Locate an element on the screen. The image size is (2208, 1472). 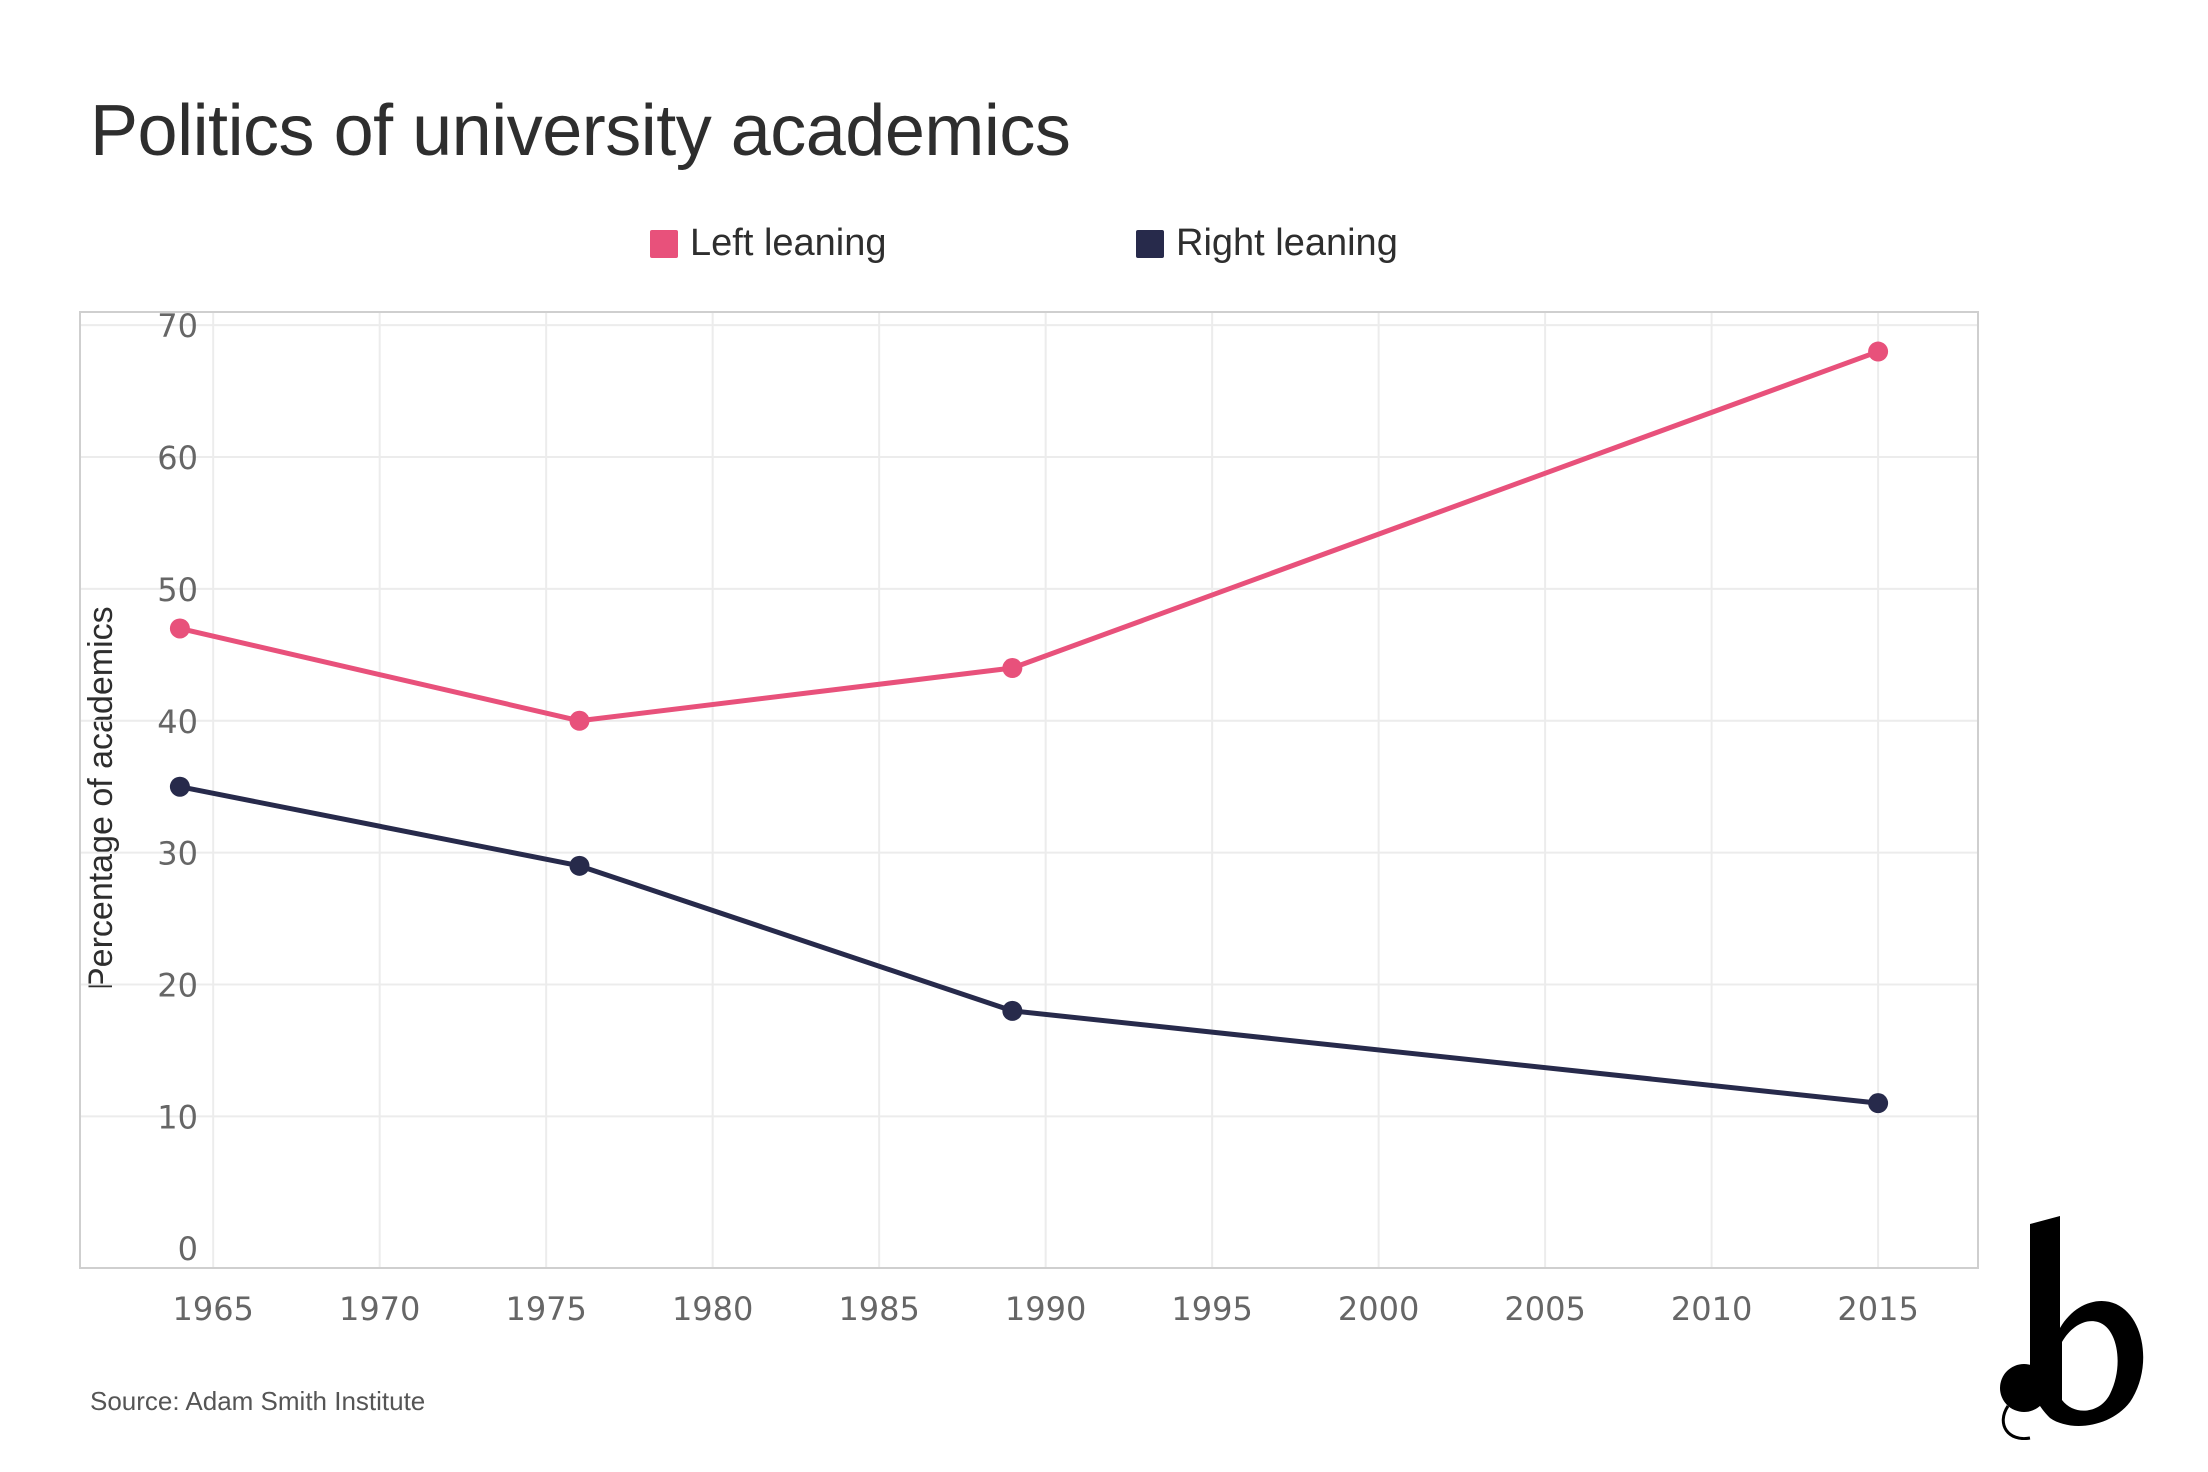
y-tick-label: 30 is located at coordinates (177, 854).